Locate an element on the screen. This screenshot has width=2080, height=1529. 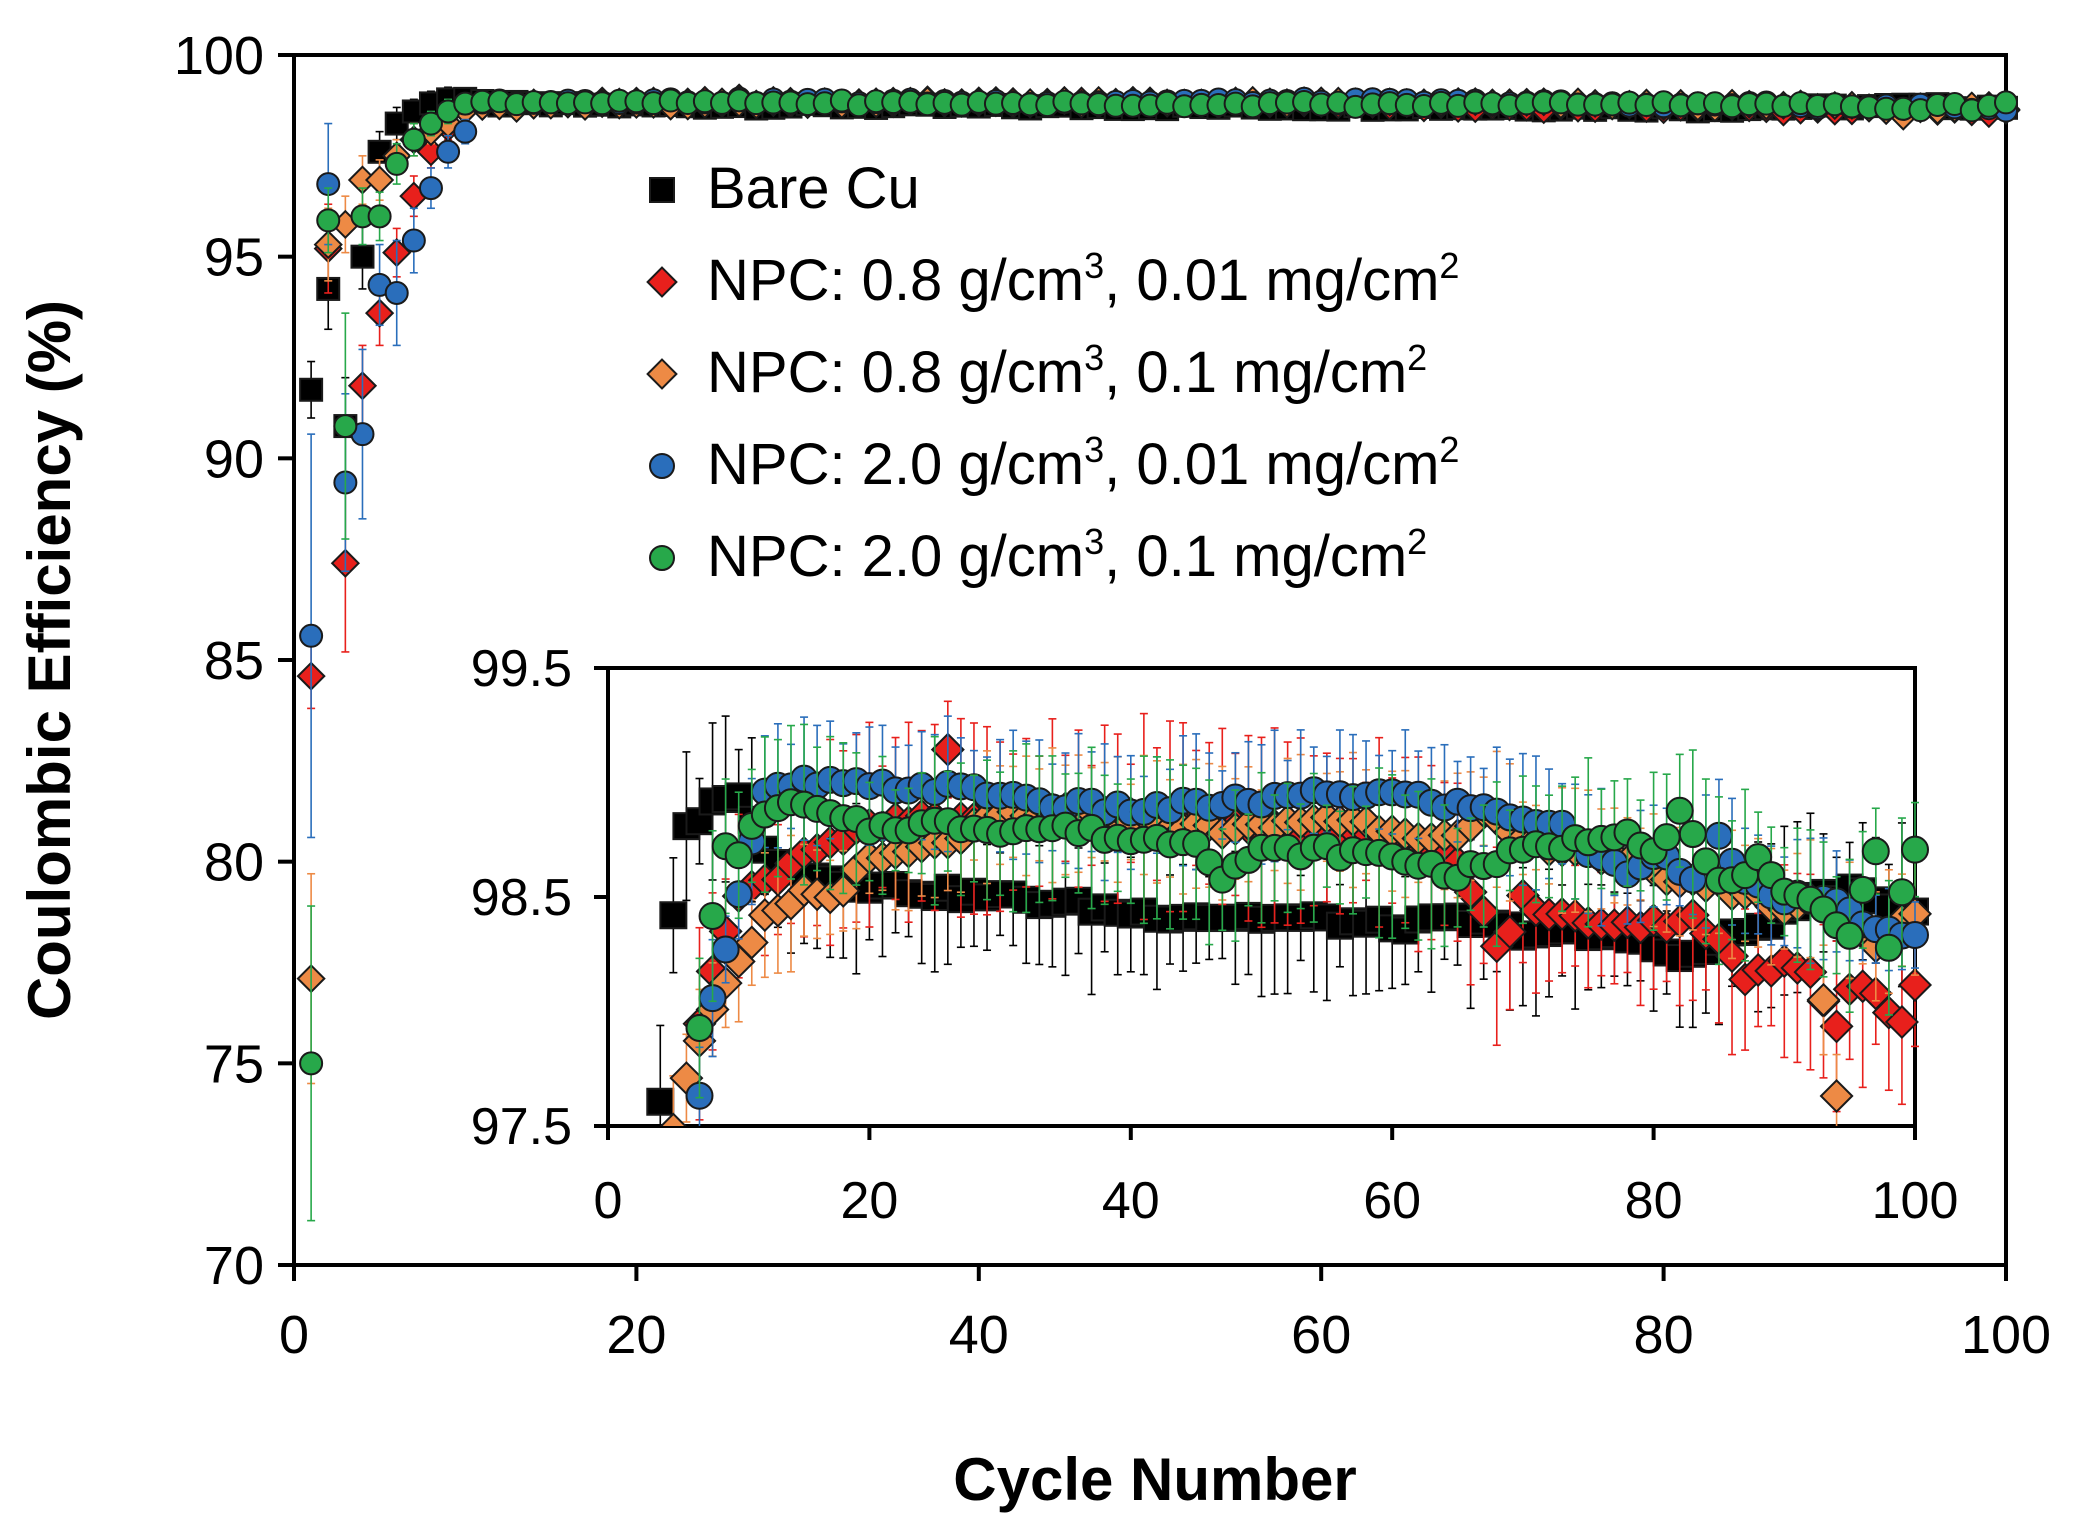
inset-x-tick-label: 0 is located at coordinates (608, 1201).